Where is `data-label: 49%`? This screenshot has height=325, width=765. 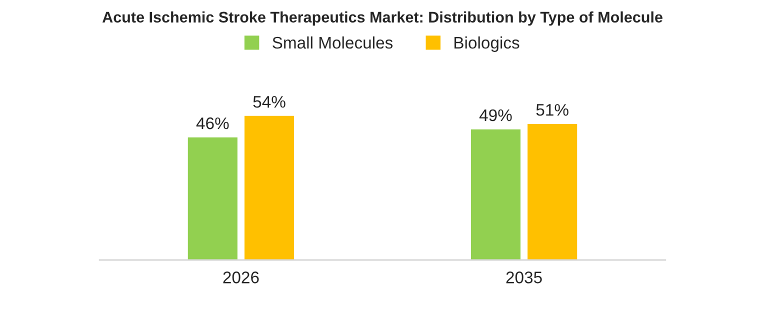 data-label: 49% is located at coordinates (495, 115).